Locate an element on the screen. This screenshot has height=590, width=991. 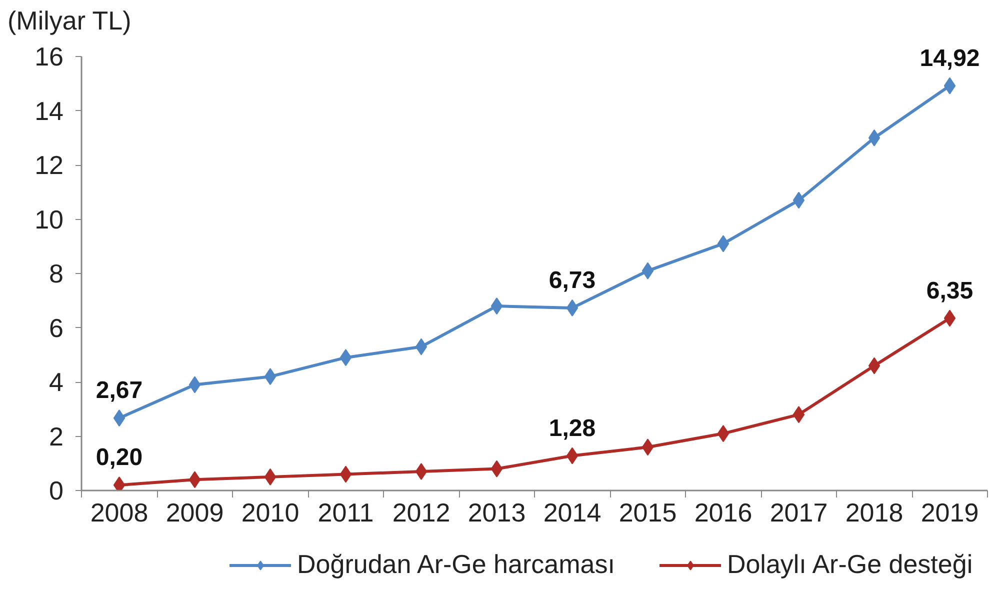
data-label: 1,28 is located at coordinates (572, 428).